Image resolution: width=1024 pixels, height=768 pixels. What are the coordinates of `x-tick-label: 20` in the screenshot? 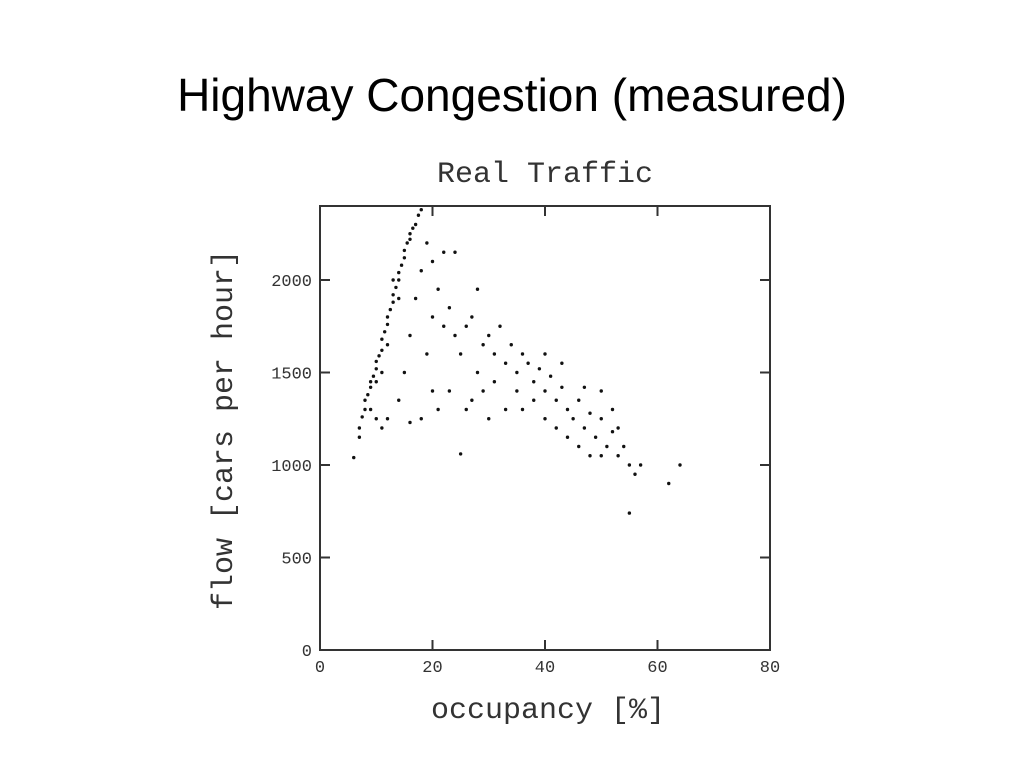 It's located at (432, 668).